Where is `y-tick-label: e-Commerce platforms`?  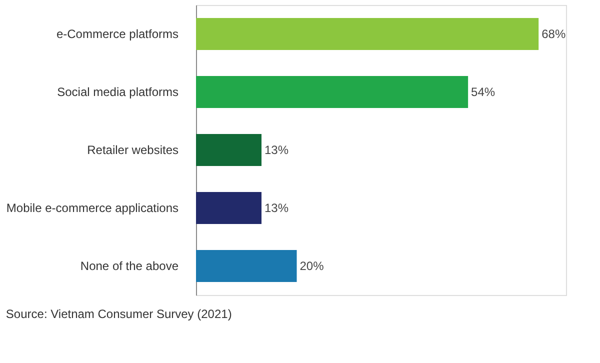
y-tick-label: e-Commerce platforms is located at coordinates (117, 34).